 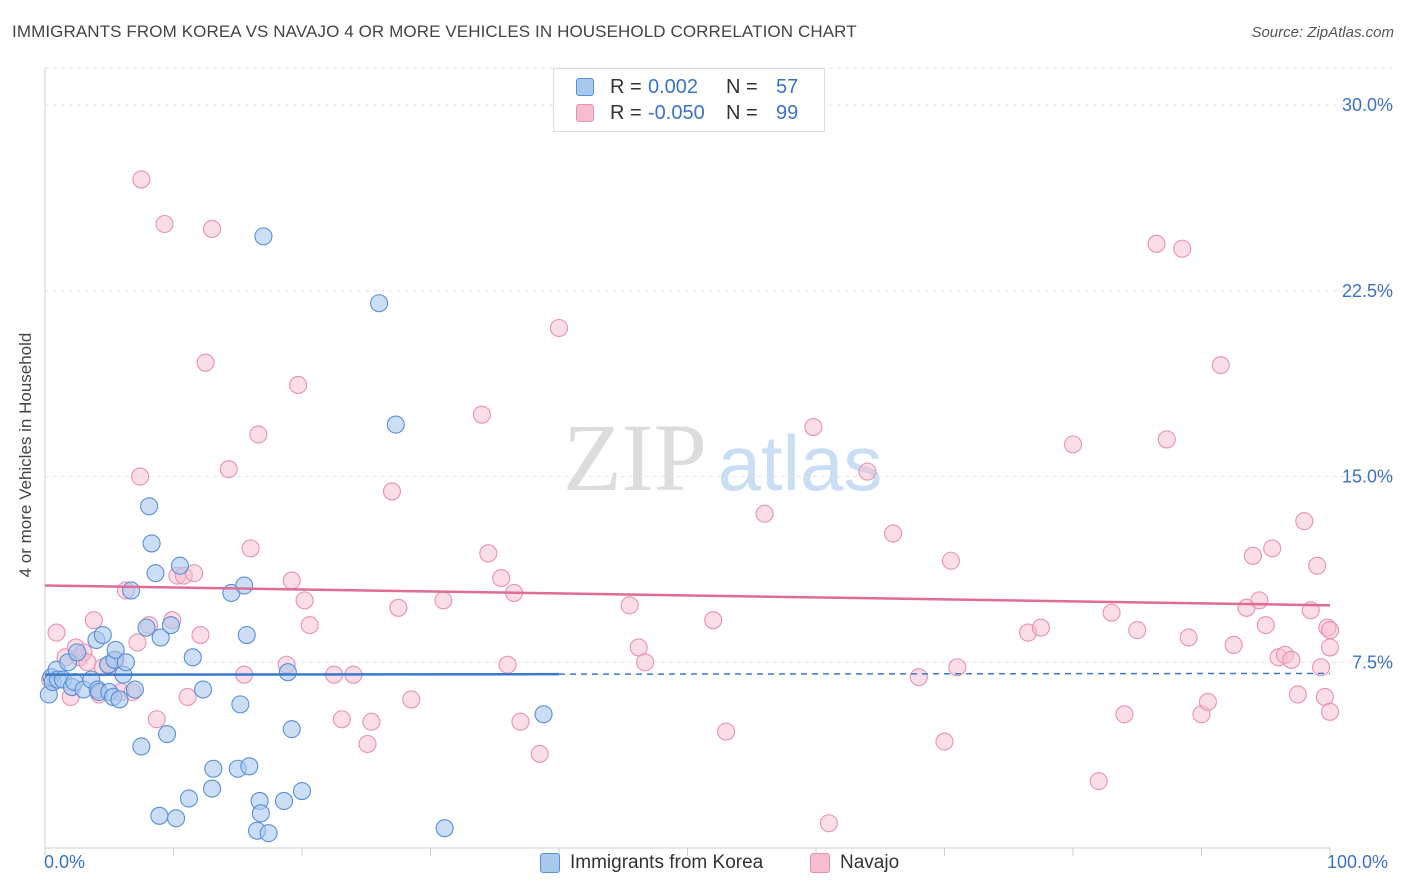 What do you see at coordinates (25, 455) in the screenshot?
I see `y-axis-label: 4 or more Vehicles in Household` at bounding box center [25, 455].